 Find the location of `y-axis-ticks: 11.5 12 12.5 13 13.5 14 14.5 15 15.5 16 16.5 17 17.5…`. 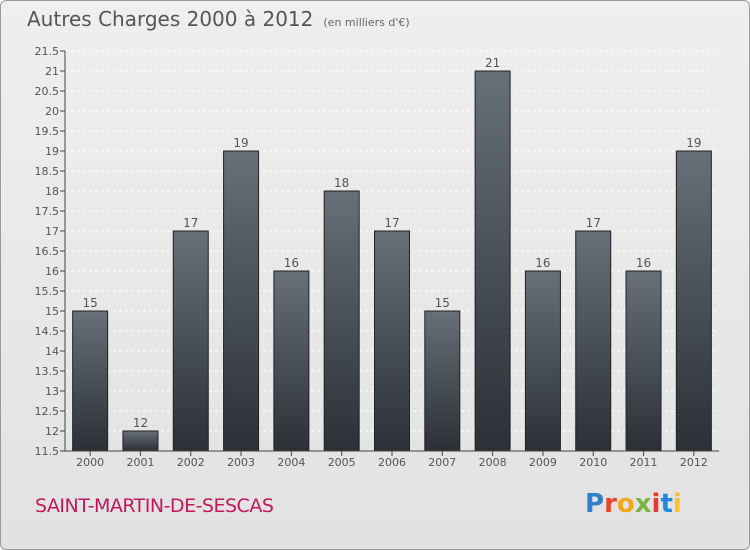

y-axis-ticks: 11.5 12 12.5 13 13.5 14 14.5 15 15.5 16 16.5 17 17.5… is located at coordinates (50, 251).